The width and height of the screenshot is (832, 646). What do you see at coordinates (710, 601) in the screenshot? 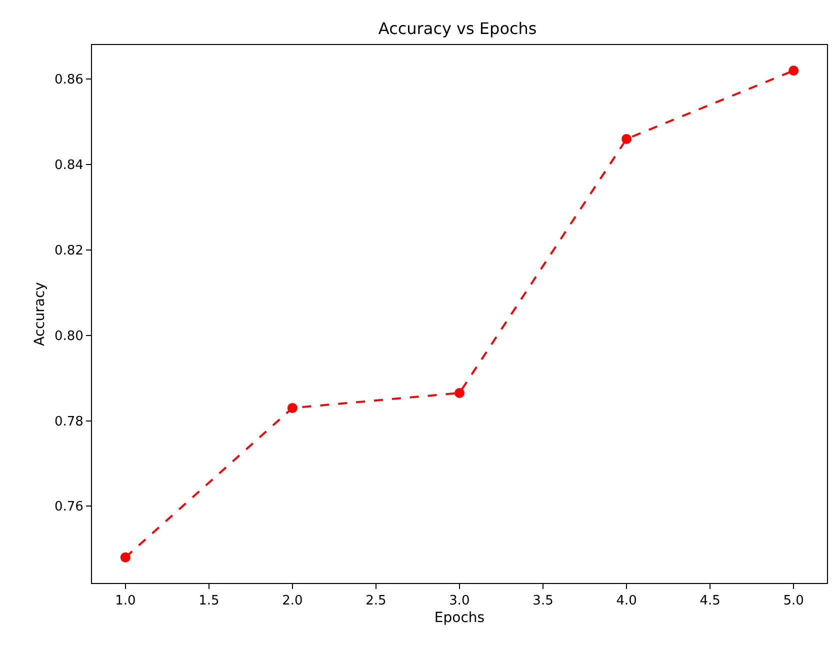
I see `x-tick-label: 4.5` at bounding box center [710, 601].